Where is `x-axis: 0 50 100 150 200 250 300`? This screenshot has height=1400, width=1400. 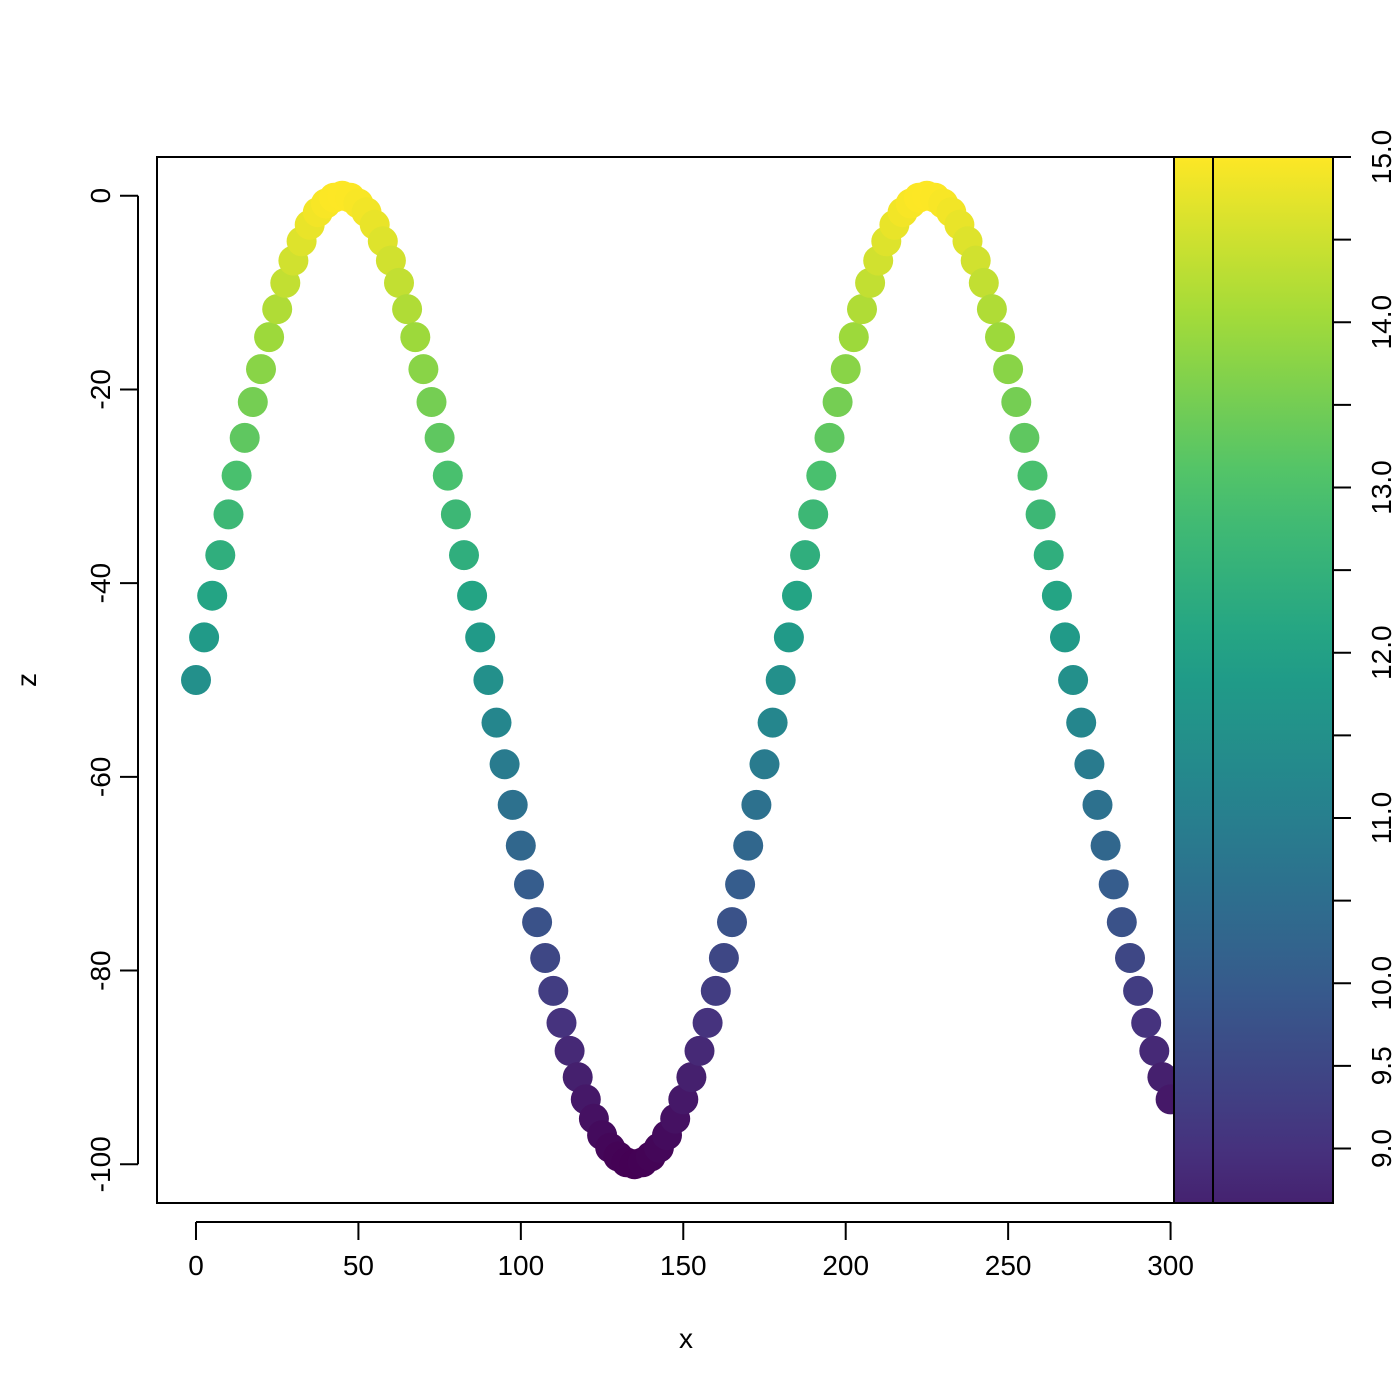 x-axis: 0 50 100 150 200 250 300 is located at coordinates (691, 1251).